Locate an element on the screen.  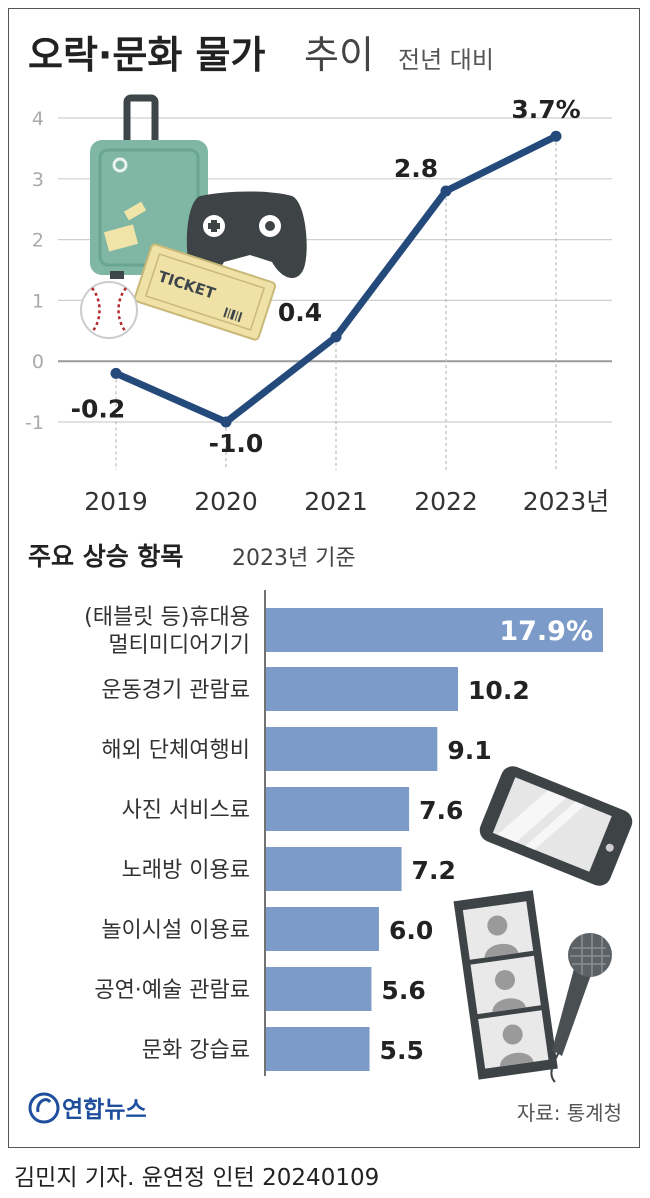
line-data-label: 0.4 is located at coordinates (300, 312).